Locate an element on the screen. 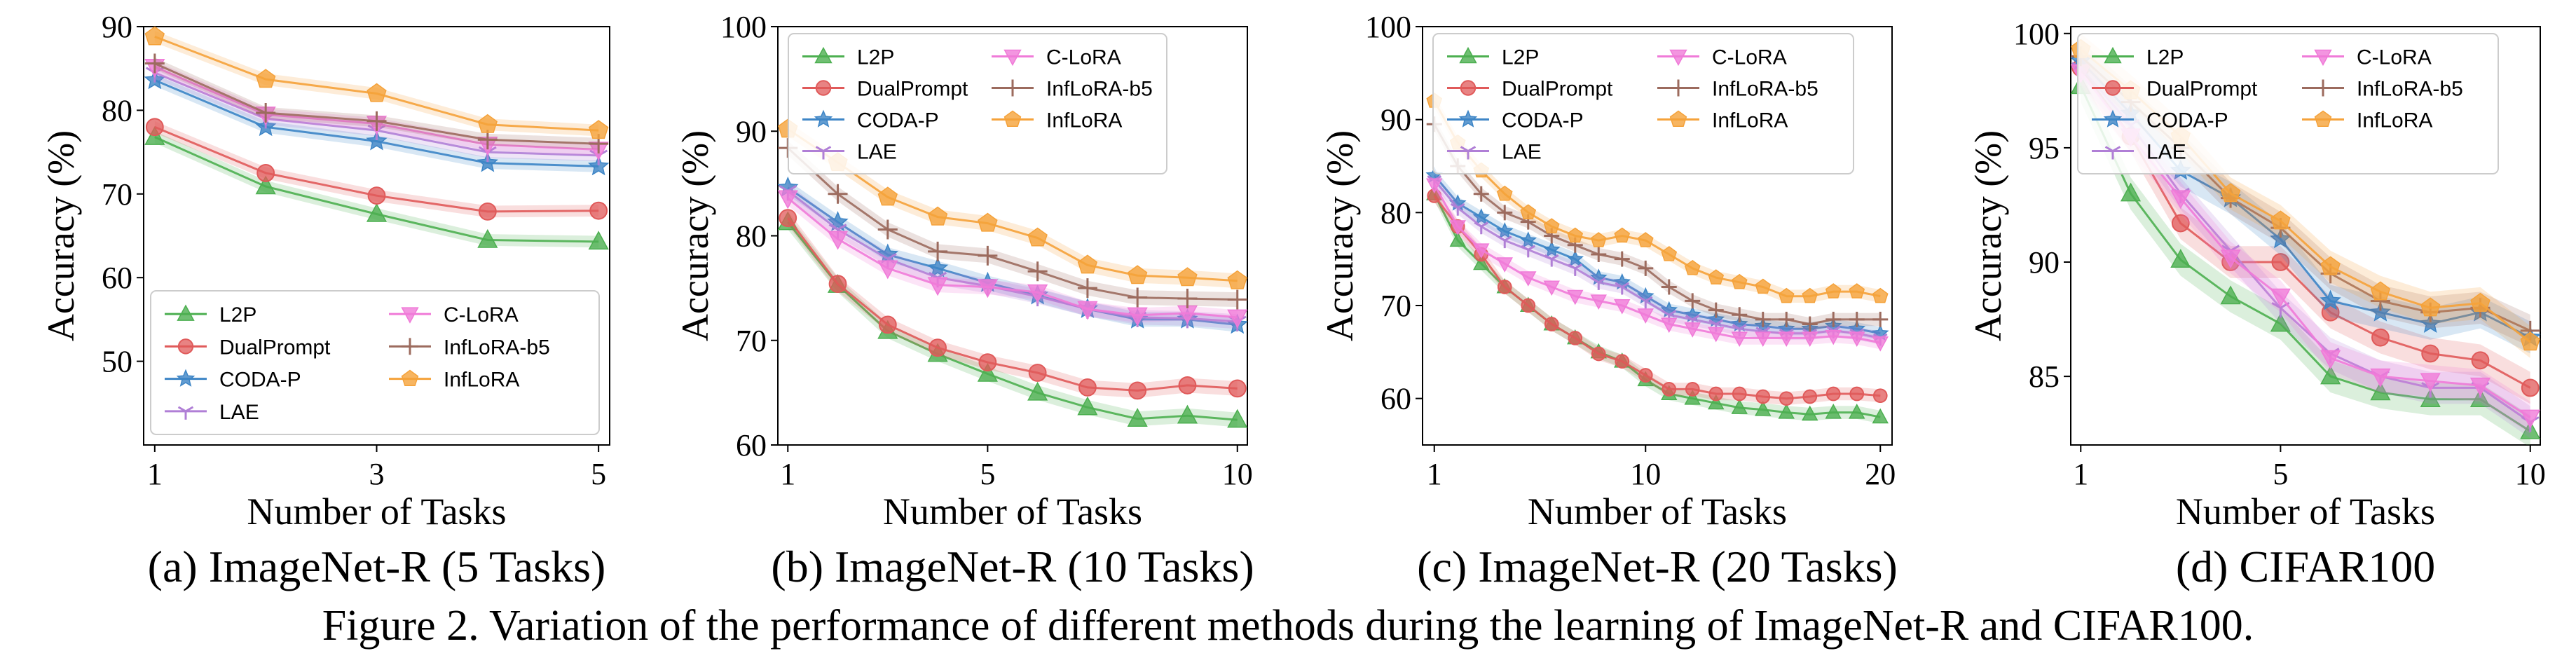 The height and width of the screenshot is (665, 2576). plot-frame is located at coordinates (1658, 236).